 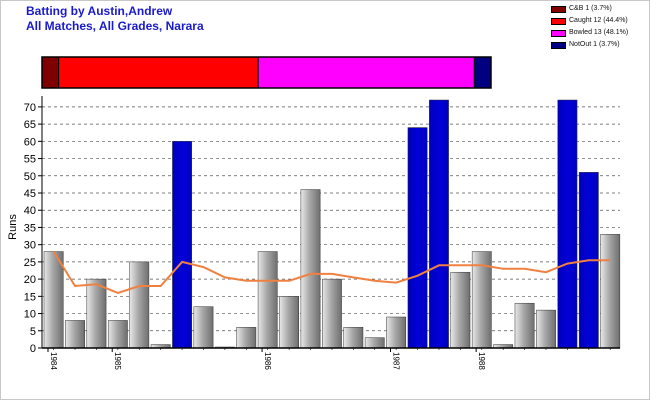 I want to click on y-tick-label: 0, so click(x=33, y=349).